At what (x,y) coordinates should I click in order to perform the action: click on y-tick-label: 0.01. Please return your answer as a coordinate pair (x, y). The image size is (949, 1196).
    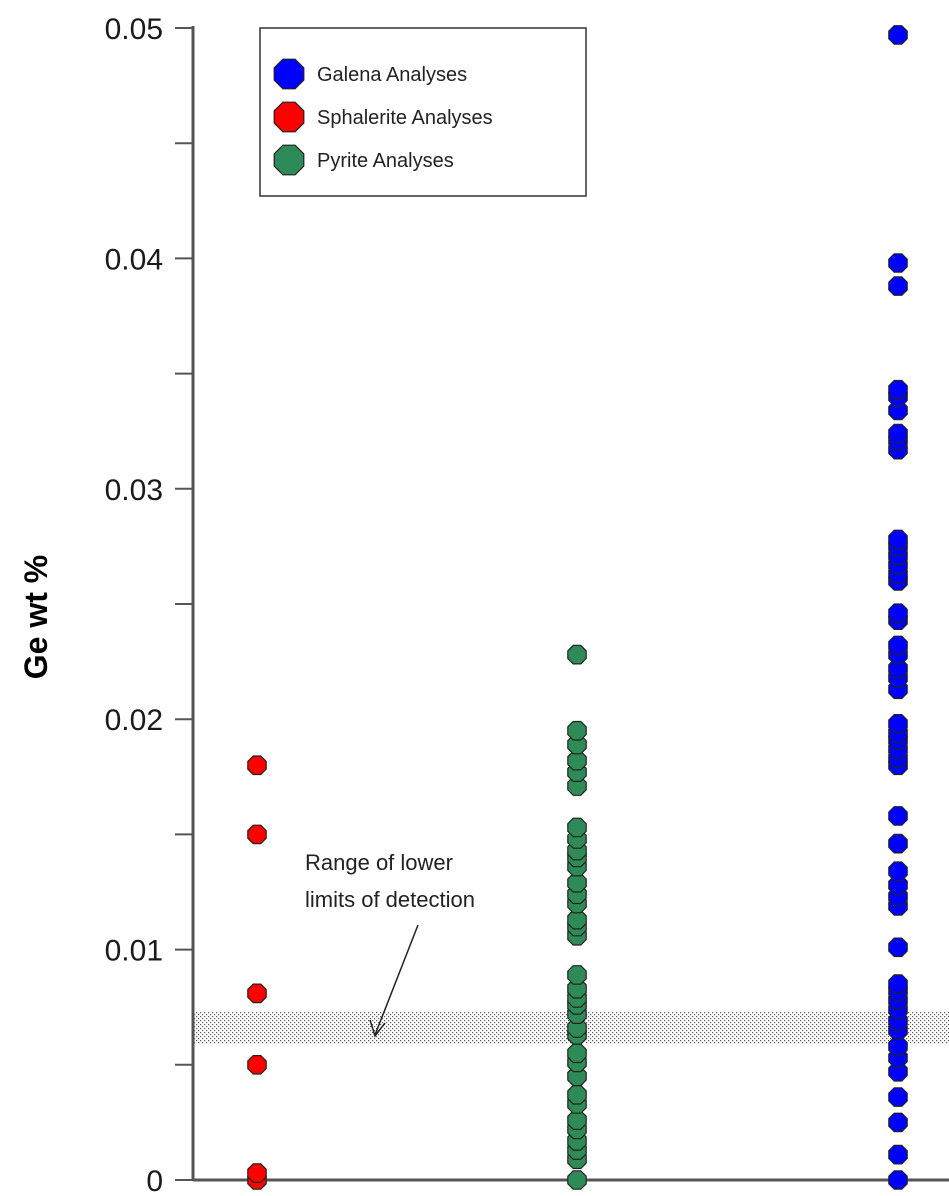
    Looking at the image, I should click on (134, 951).